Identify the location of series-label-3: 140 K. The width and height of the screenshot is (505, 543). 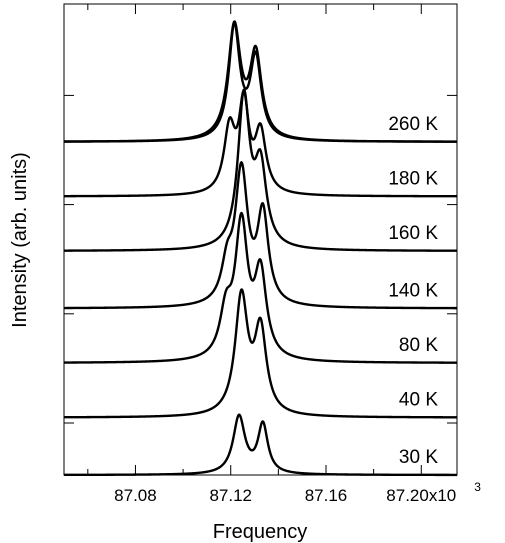
(413, 290).